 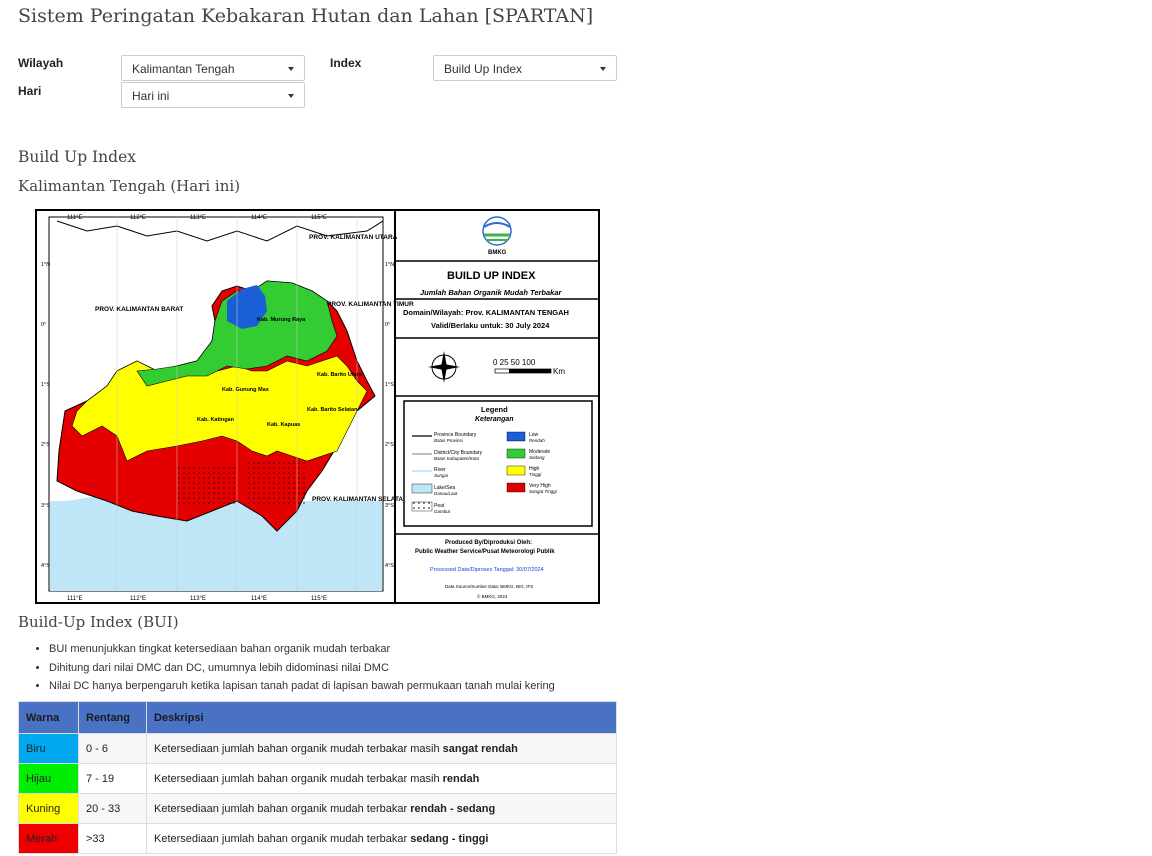 What do you see at coordinates (183, 69) in the screenshot?
I see `wilayah-select-value: Kalimantan Tengah` at bounding box center [183, 69].